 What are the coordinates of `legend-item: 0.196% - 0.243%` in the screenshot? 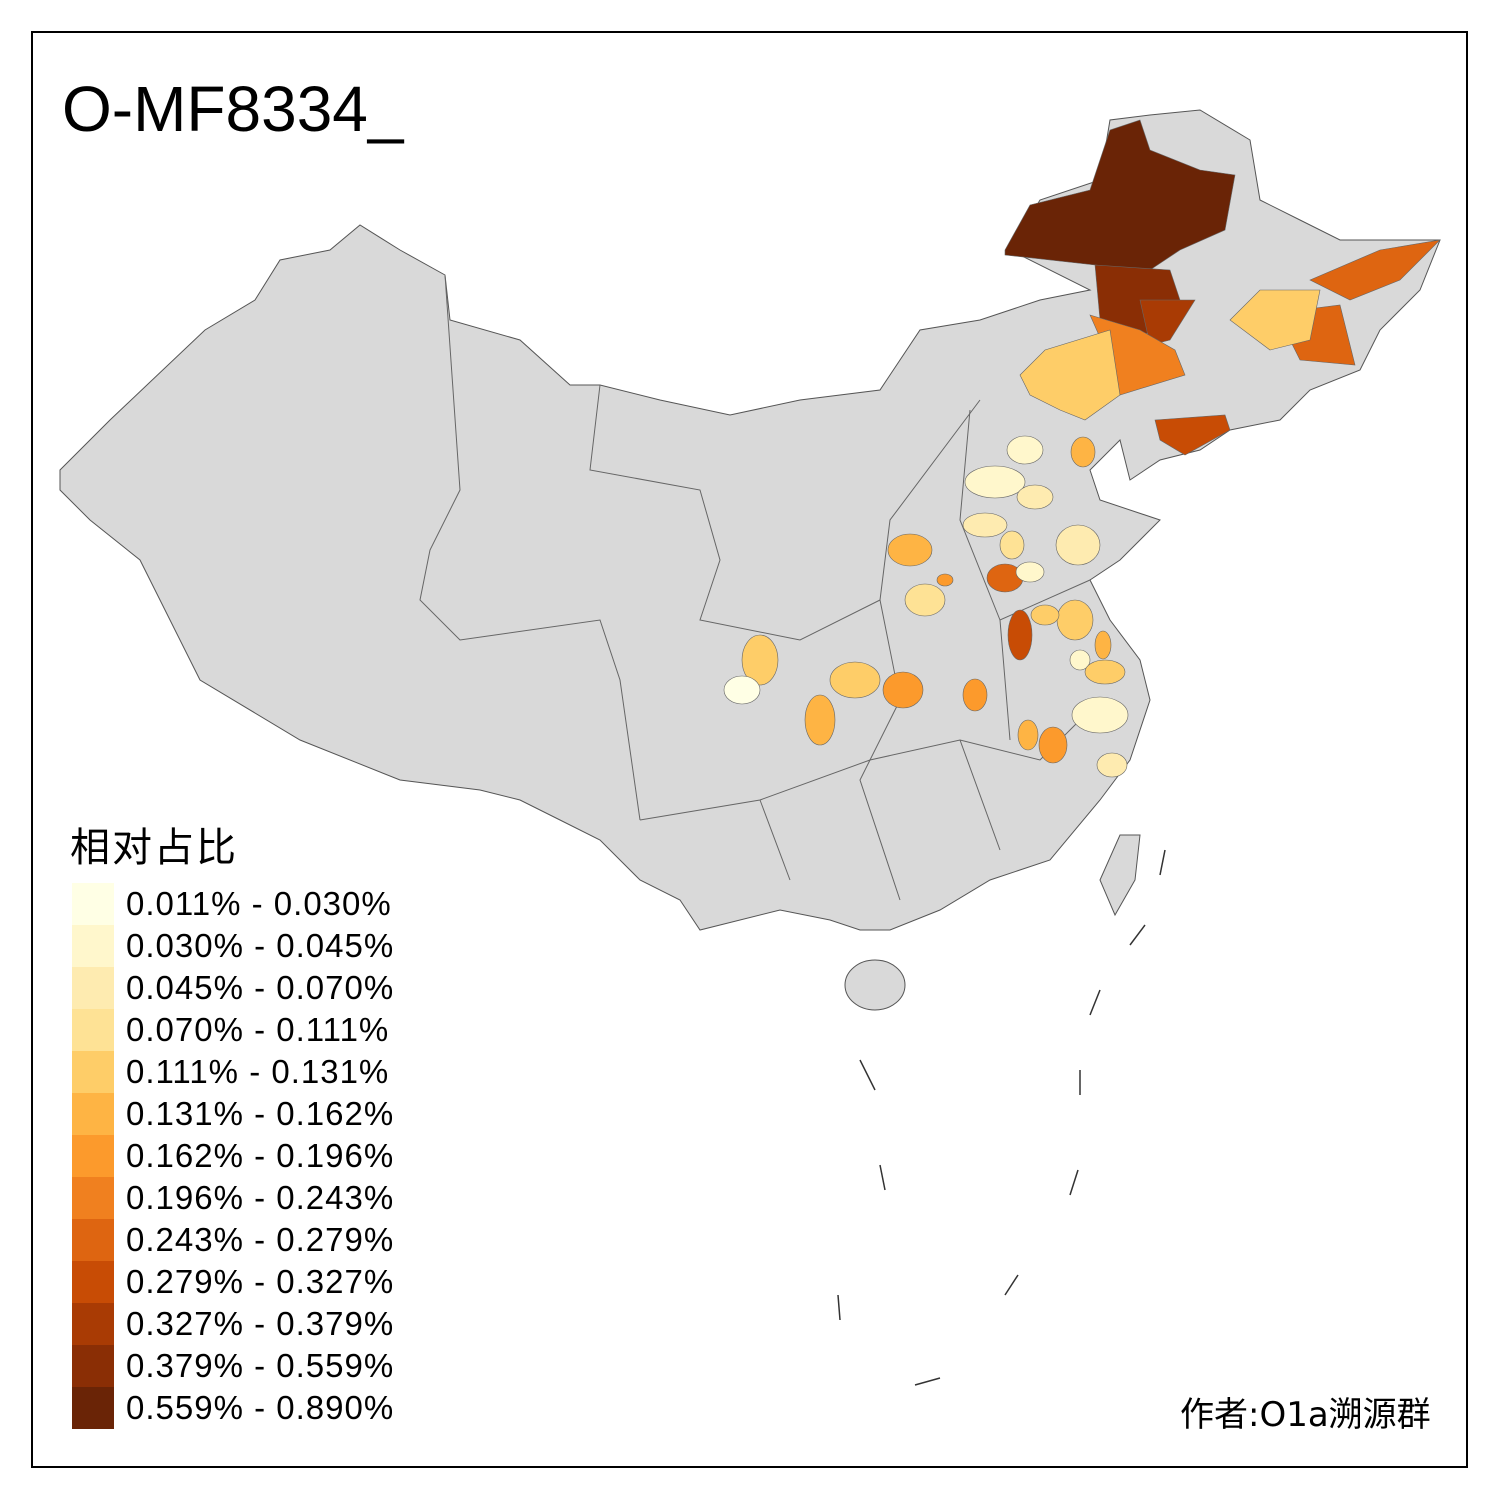 It's located at (233, 1198).